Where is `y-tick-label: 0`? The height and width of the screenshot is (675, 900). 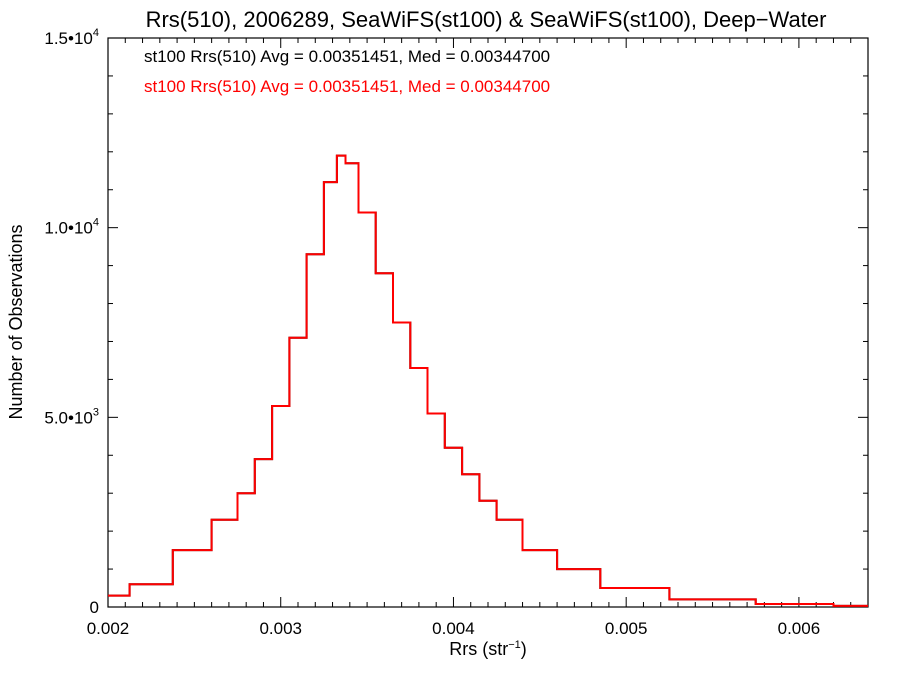
y-tick-label: 0 is located at coordinates (94, 607).